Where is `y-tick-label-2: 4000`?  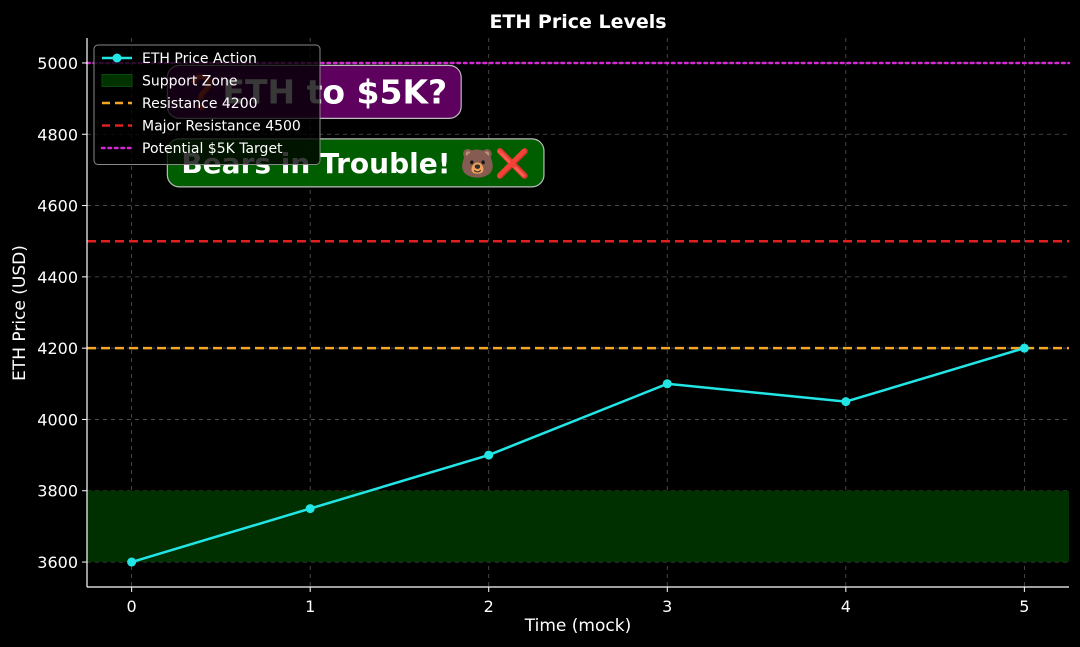 y-tick-label-2: 4000 is located at coordinates (57, 419).